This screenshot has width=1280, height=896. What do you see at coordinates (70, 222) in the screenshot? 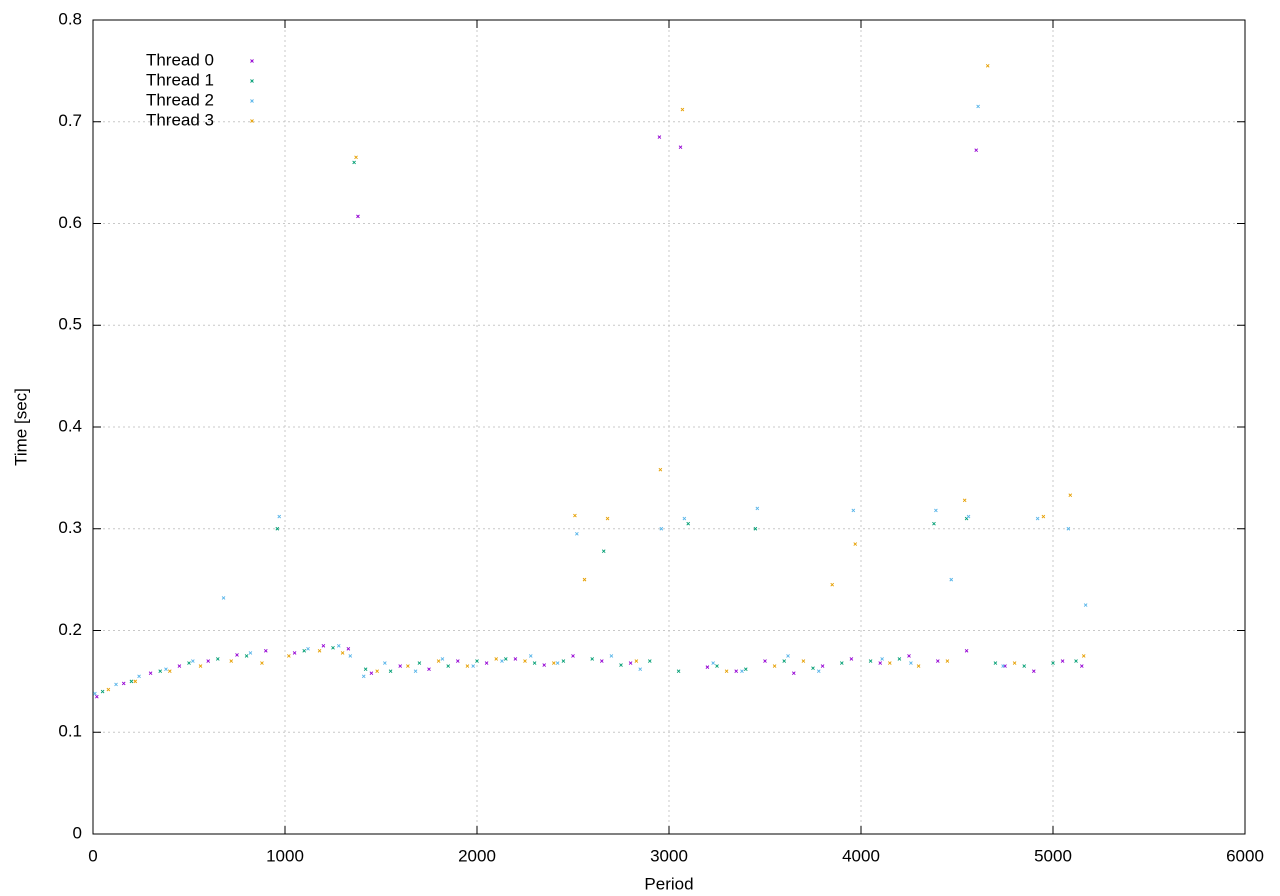
I see `y-tick-label: 0.6` at bounding box center [70, 222].